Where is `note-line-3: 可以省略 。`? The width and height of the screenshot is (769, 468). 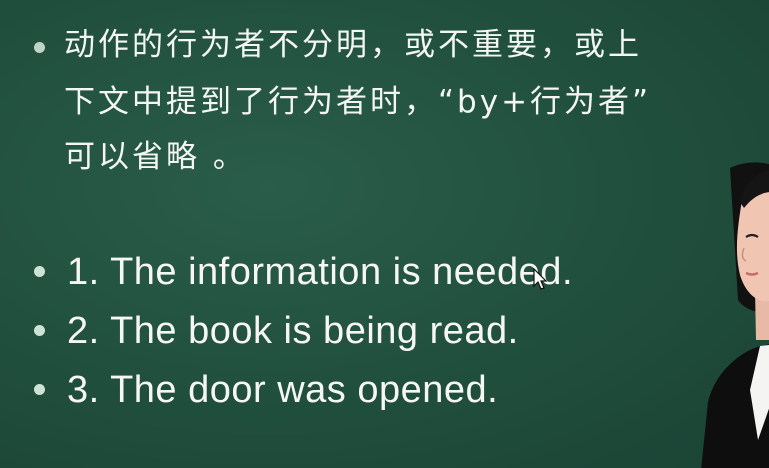 note-line-3: 可以省略 。 is located at coordinates (155, 157).